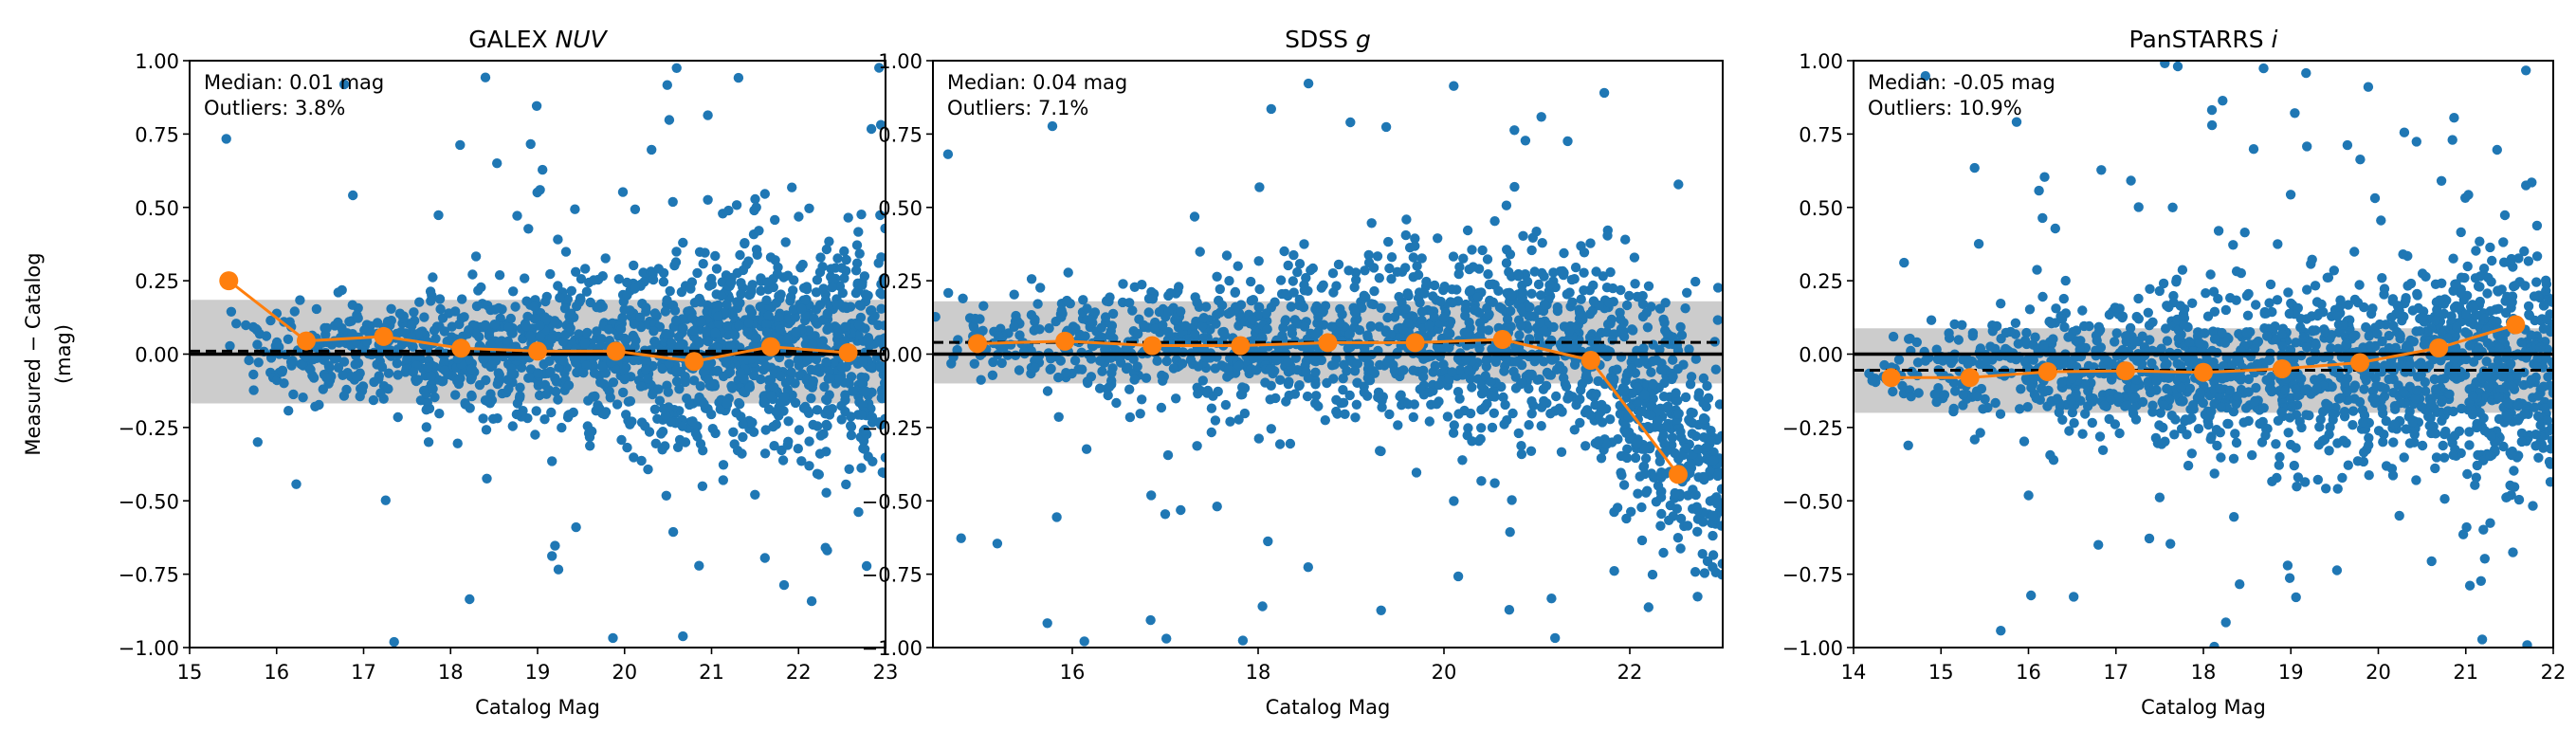  I want to click on chart-title: GALEX NUV, so click(538, 39).